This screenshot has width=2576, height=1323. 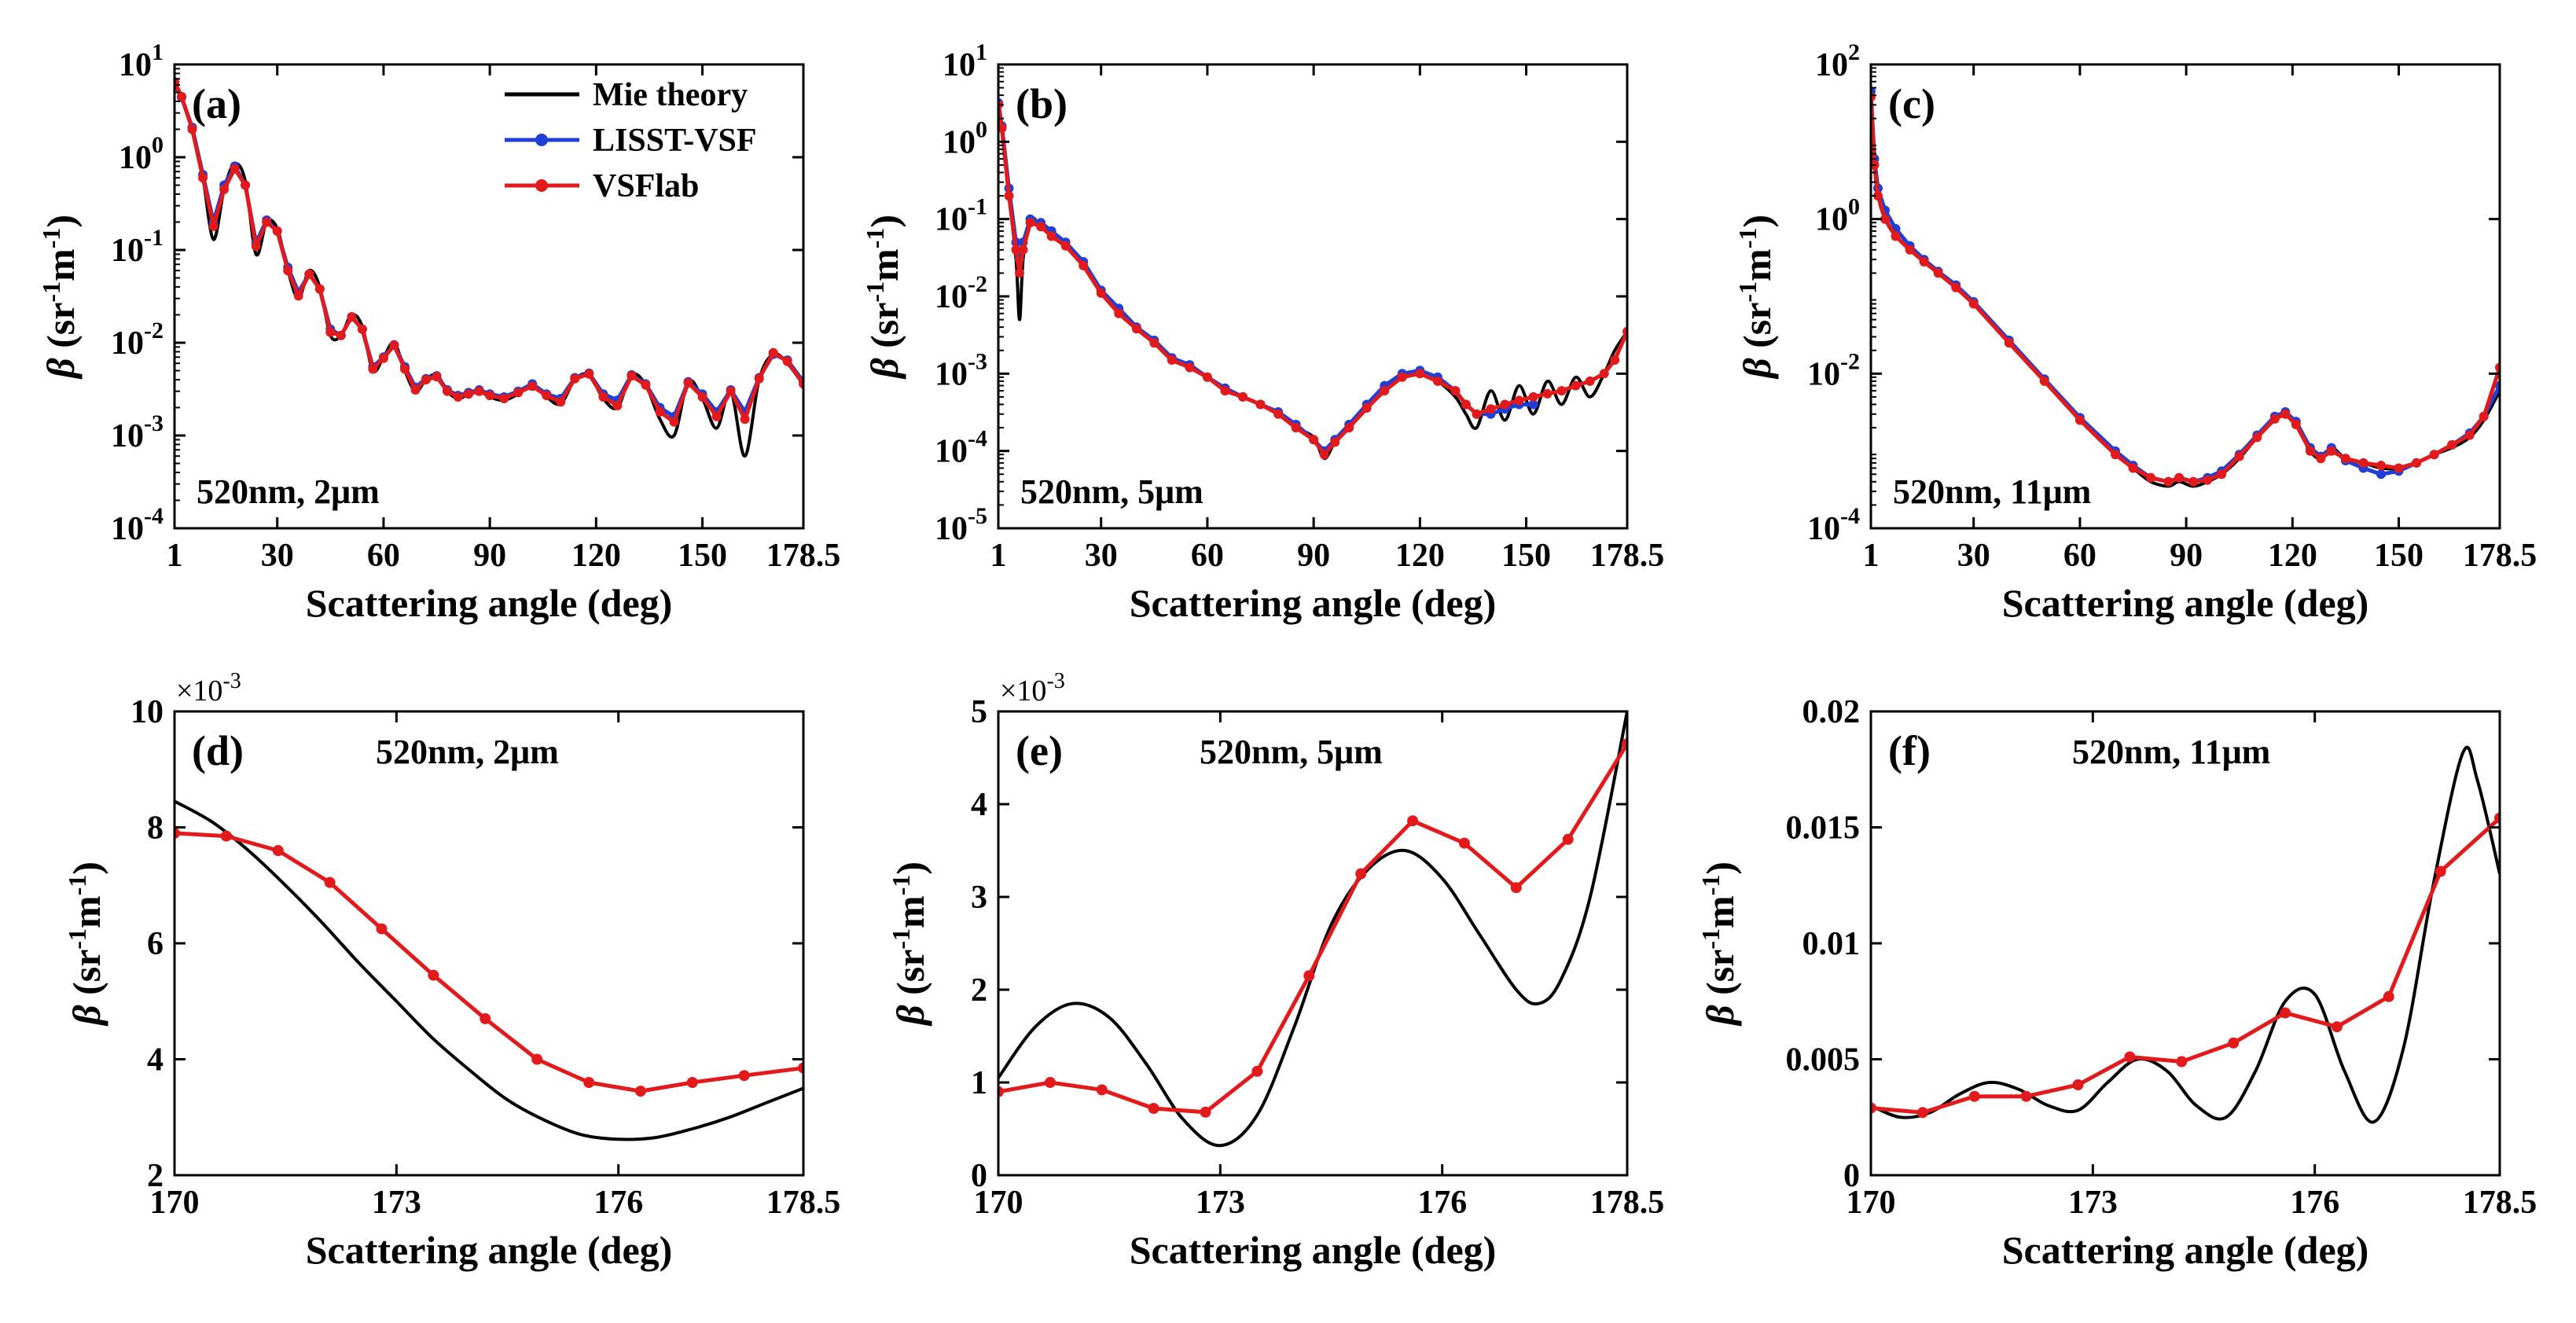 What do you see at coordinates (1909, 751) in the screenshot?
I see `panel-label: (f)` at bounding box center [1909, 751].